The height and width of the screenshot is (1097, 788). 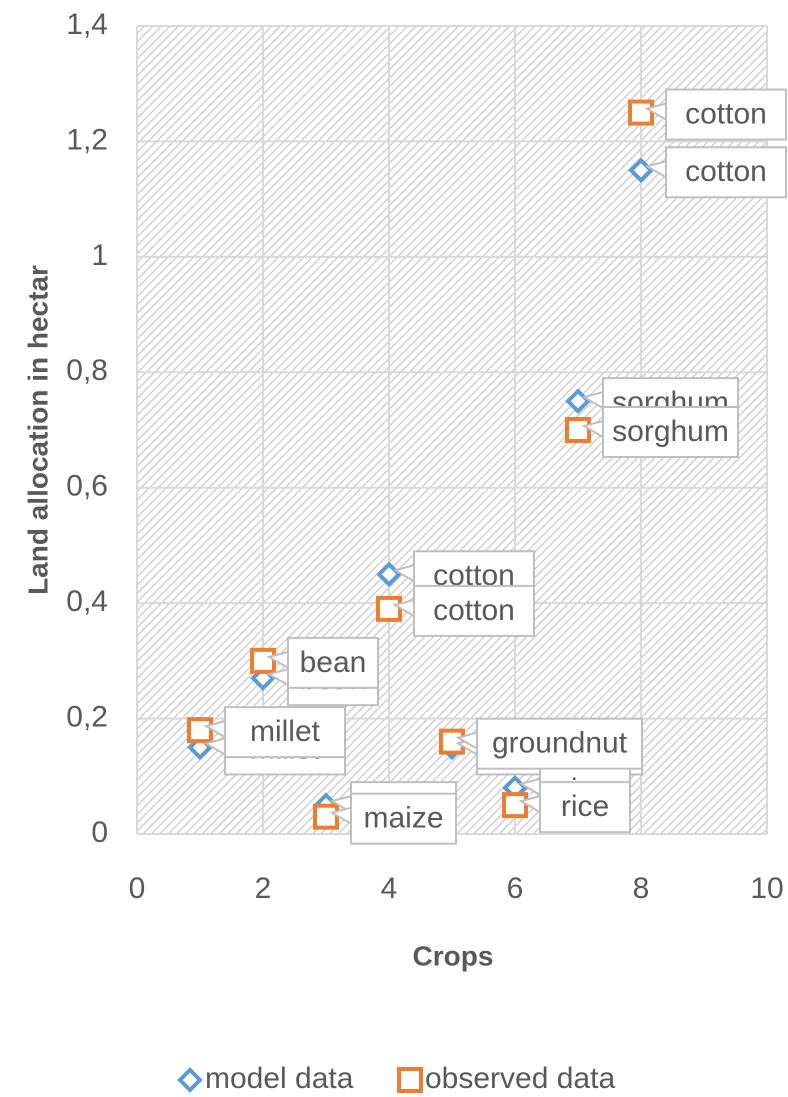 I want to click on data-label: sorghum, so click(x=670, y=431).